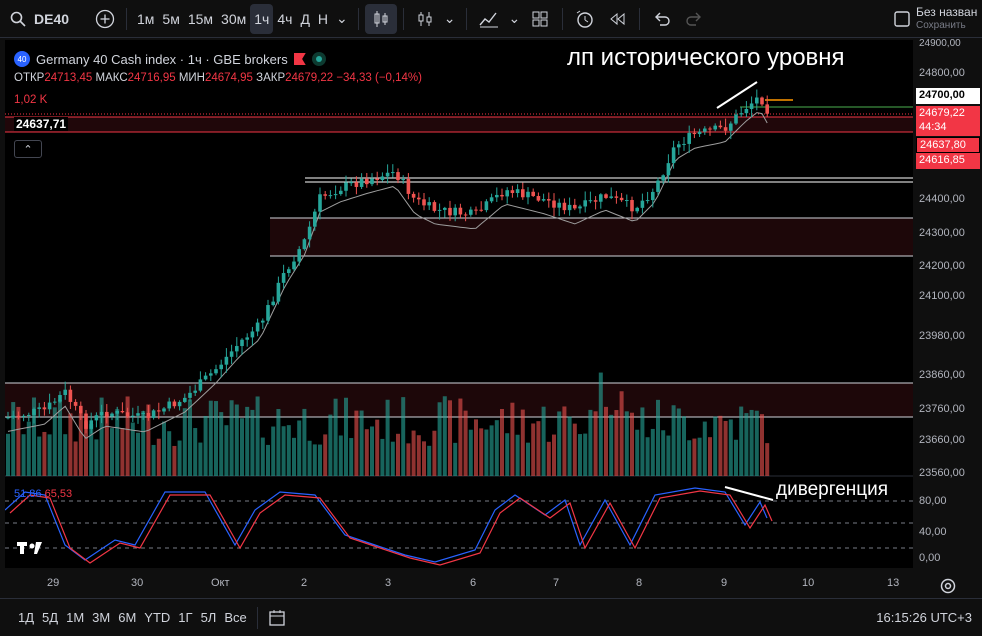 This screenshot has height=636, width=982. Describe the element at coordinates (146, 18) in the screenshot. I see `interval-1m: 1м` at that location.